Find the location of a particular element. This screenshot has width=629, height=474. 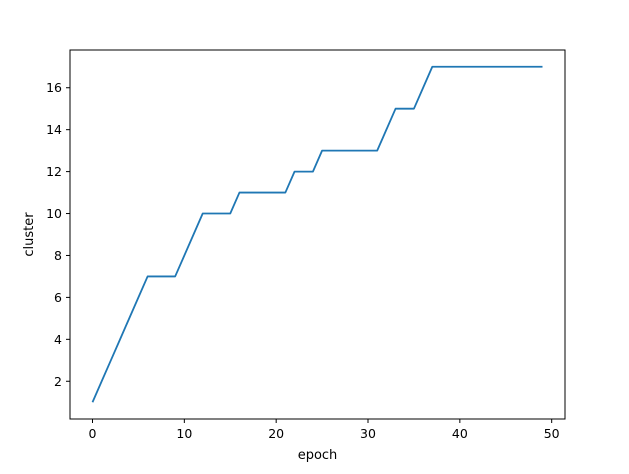

y-tick-label: 6 is located at coordinates (58, 297).